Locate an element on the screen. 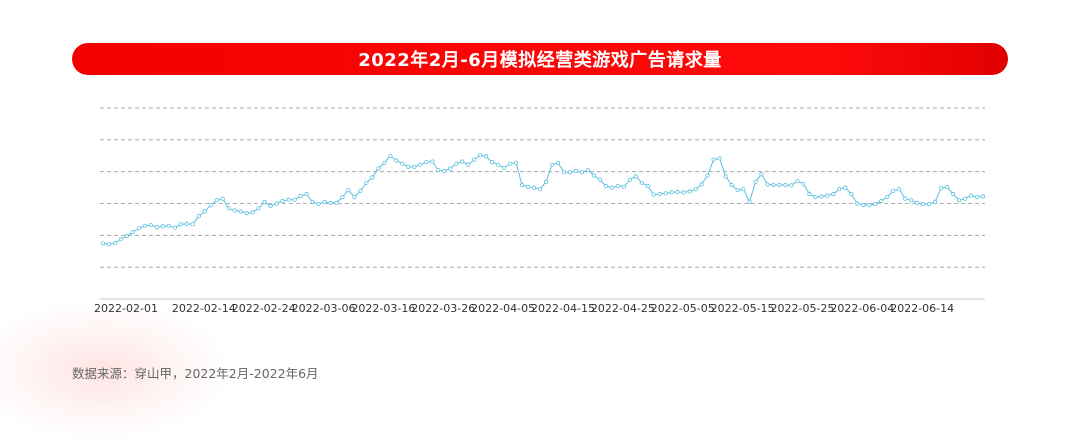 The image size is (1080, 440). x-tick-label: 2022-03-26 is located at coordinates (443, 308).